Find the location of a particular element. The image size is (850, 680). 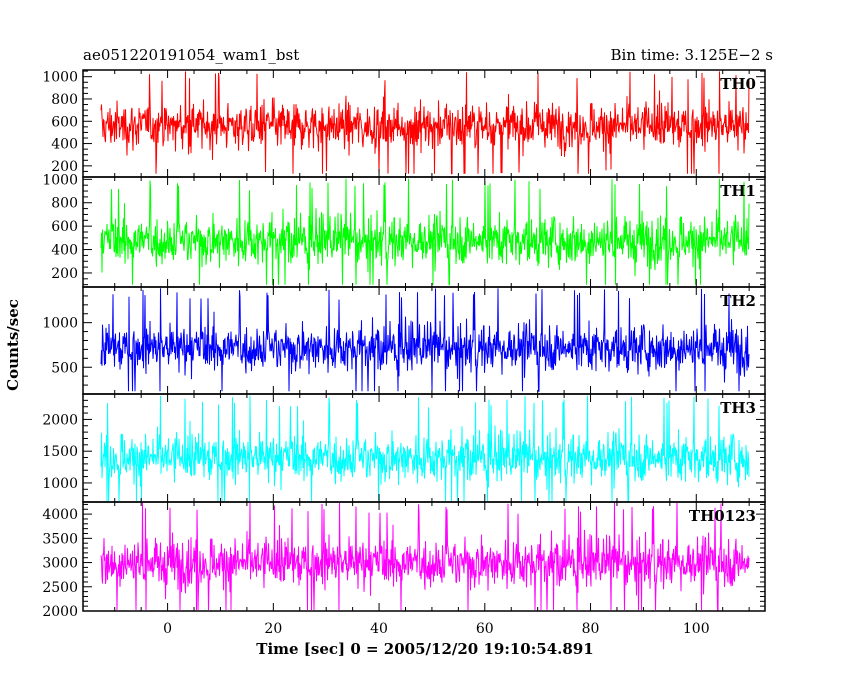

x-tick-label: 60 is located at coordinates (485, 629).